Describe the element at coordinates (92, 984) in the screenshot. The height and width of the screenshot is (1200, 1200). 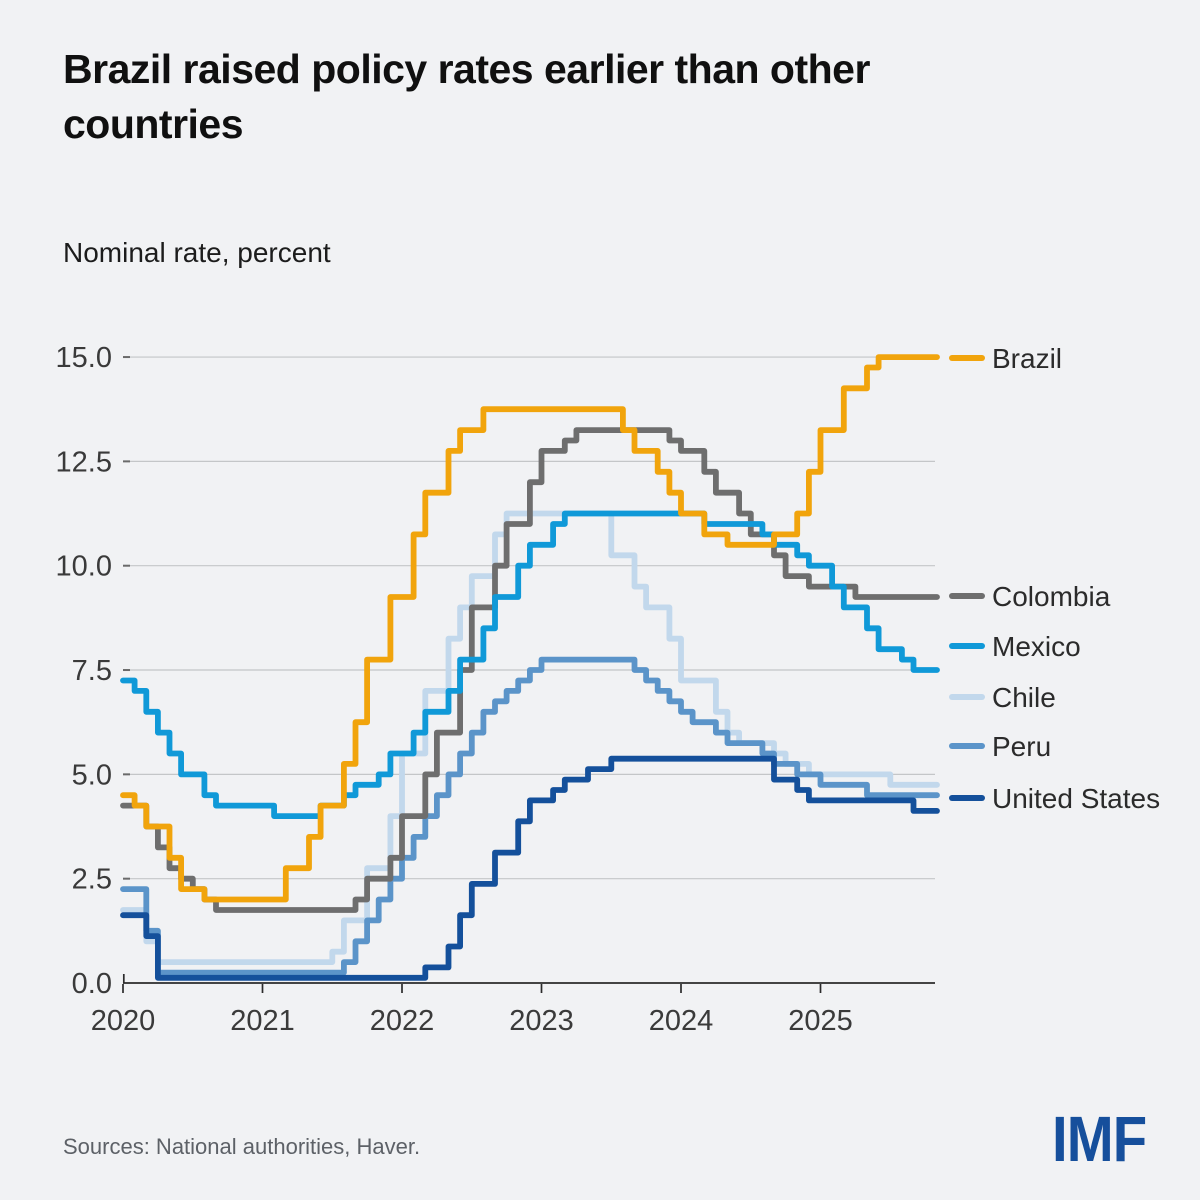
I see `y-tick-label: 0.0` at that location.